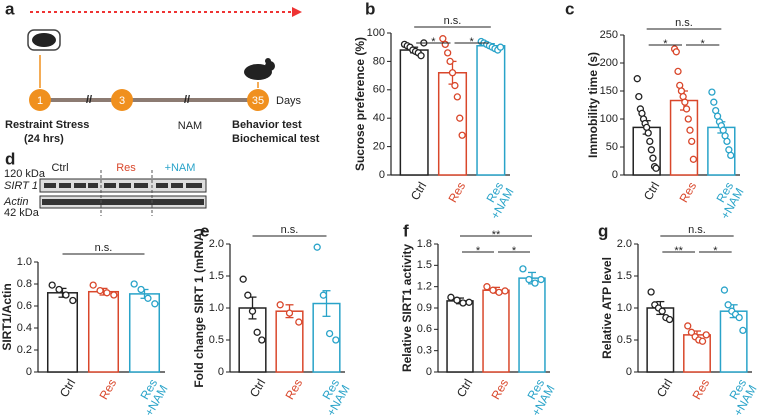 The image size is (766, 420). I want to click on y-tick-label: 60, so click(379, 90).